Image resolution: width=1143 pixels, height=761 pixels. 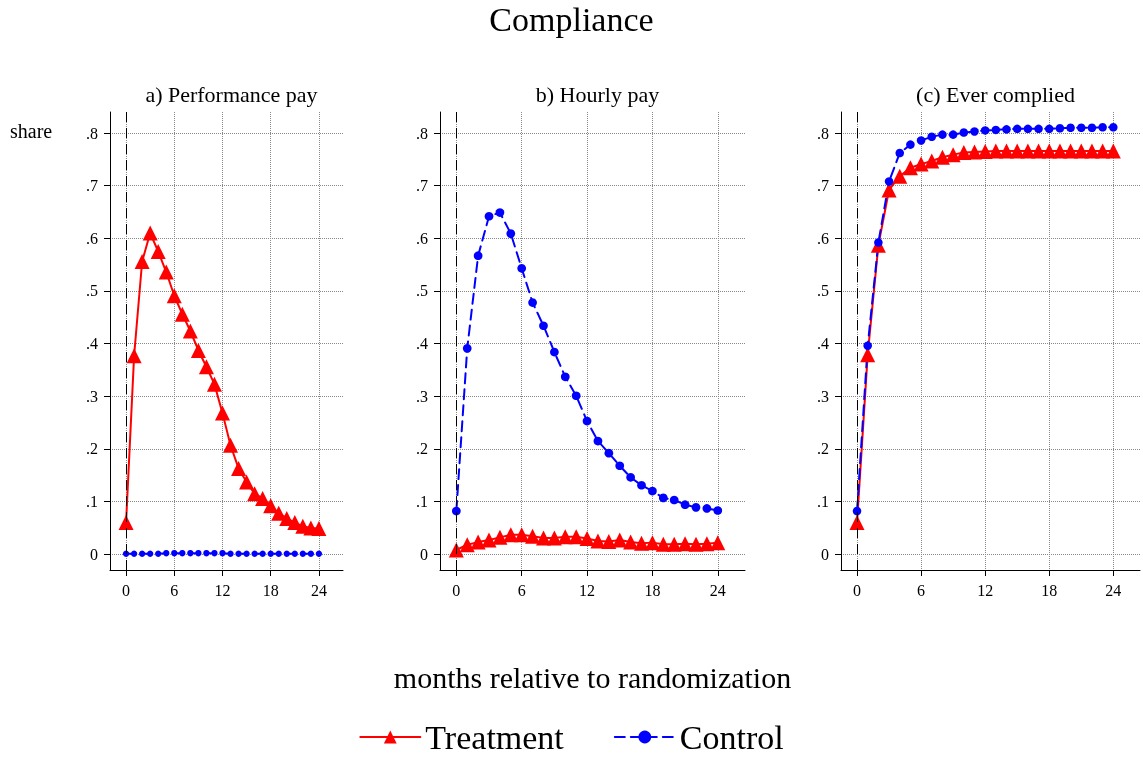 What do you see at coordinates (231, 94) in the screenshot?
I see `chart-title: a) Performance pay` at bounding box center [231, 94].